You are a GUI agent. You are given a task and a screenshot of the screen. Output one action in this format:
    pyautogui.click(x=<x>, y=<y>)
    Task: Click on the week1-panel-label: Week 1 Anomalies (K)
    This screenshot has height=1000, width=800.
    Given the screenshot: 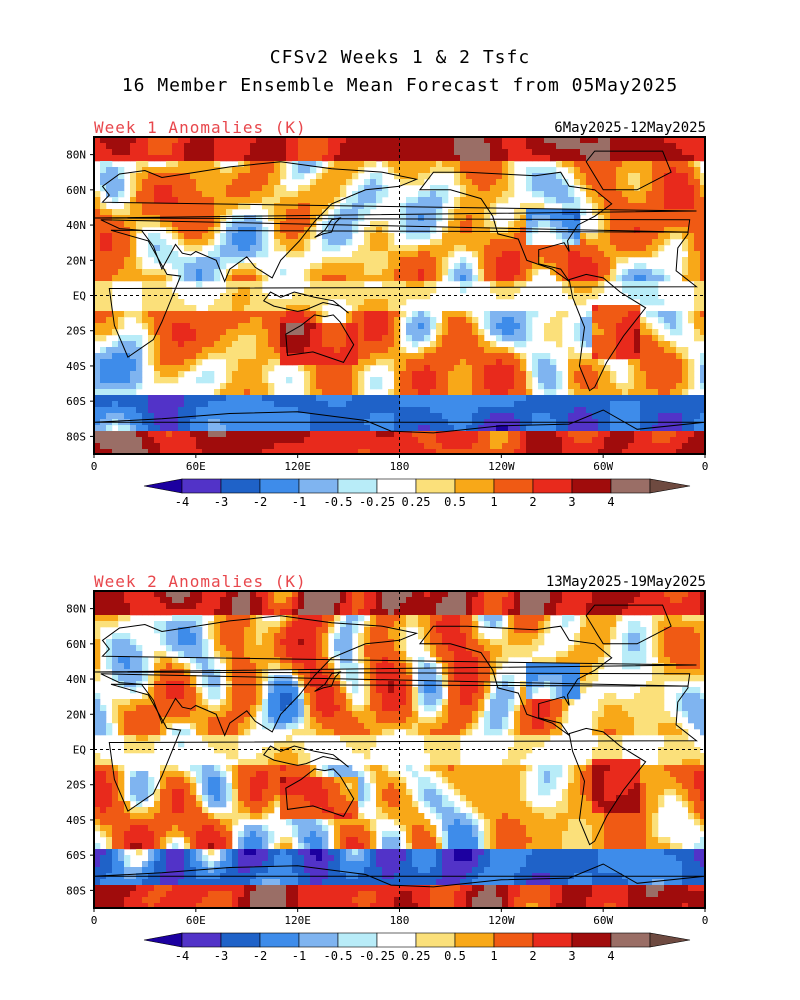 What is the action you would take?
    pyautogui.click(x=200, y=127)
    